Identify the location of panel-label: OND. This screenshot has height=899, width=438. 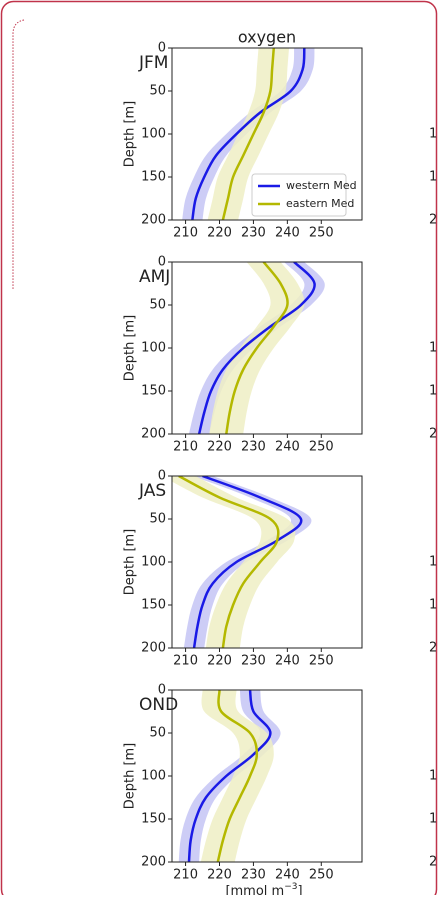
(158, 705).